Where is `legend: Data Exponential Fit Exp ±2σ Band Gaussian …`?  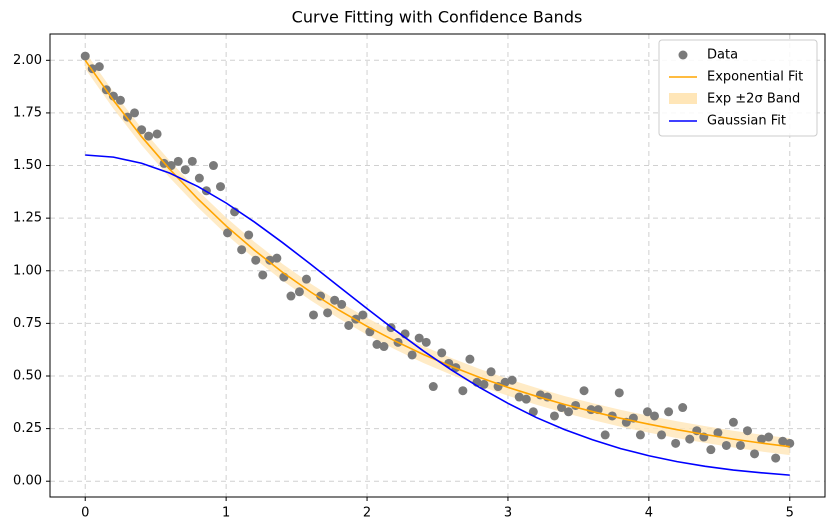
legend: Data Exponential Fit Exp ±2σ Band Gaussian … is located at coordinates (738, 88).